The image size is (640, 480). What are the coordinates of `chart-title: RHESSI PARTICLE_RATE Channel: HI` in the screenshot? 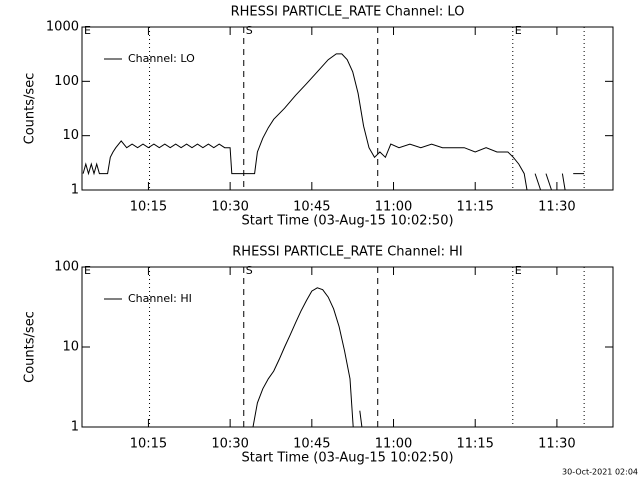 It's located at (347, 252).